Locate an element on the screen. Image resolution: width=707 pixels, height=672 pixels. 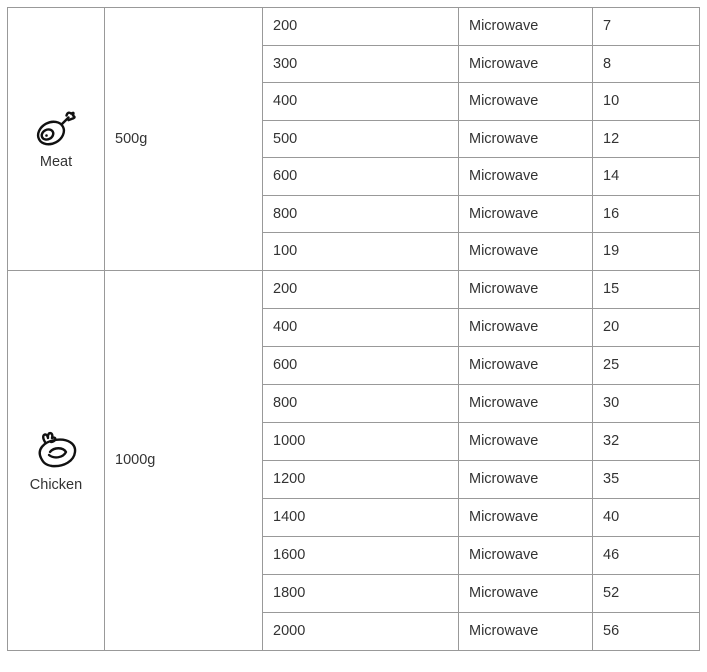
weight-cell-chicken: 1000g is located at coordinates (183, 460).